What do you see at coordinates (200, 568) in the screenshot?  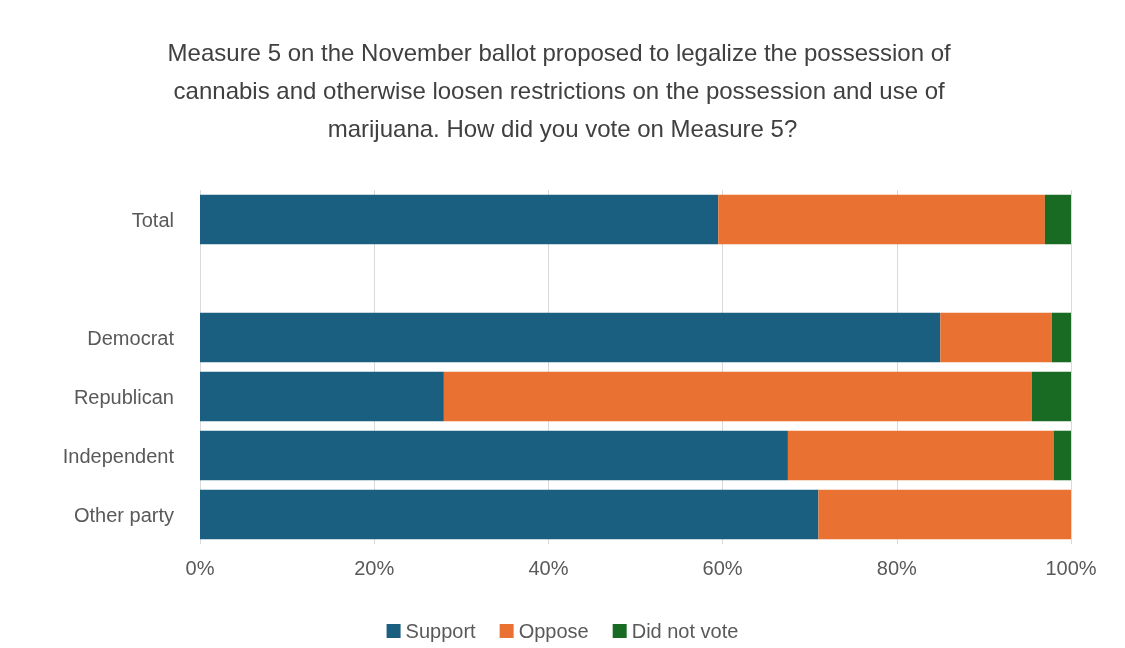 I see `x-tick-label: 0%` at bounding box center [200, 568].